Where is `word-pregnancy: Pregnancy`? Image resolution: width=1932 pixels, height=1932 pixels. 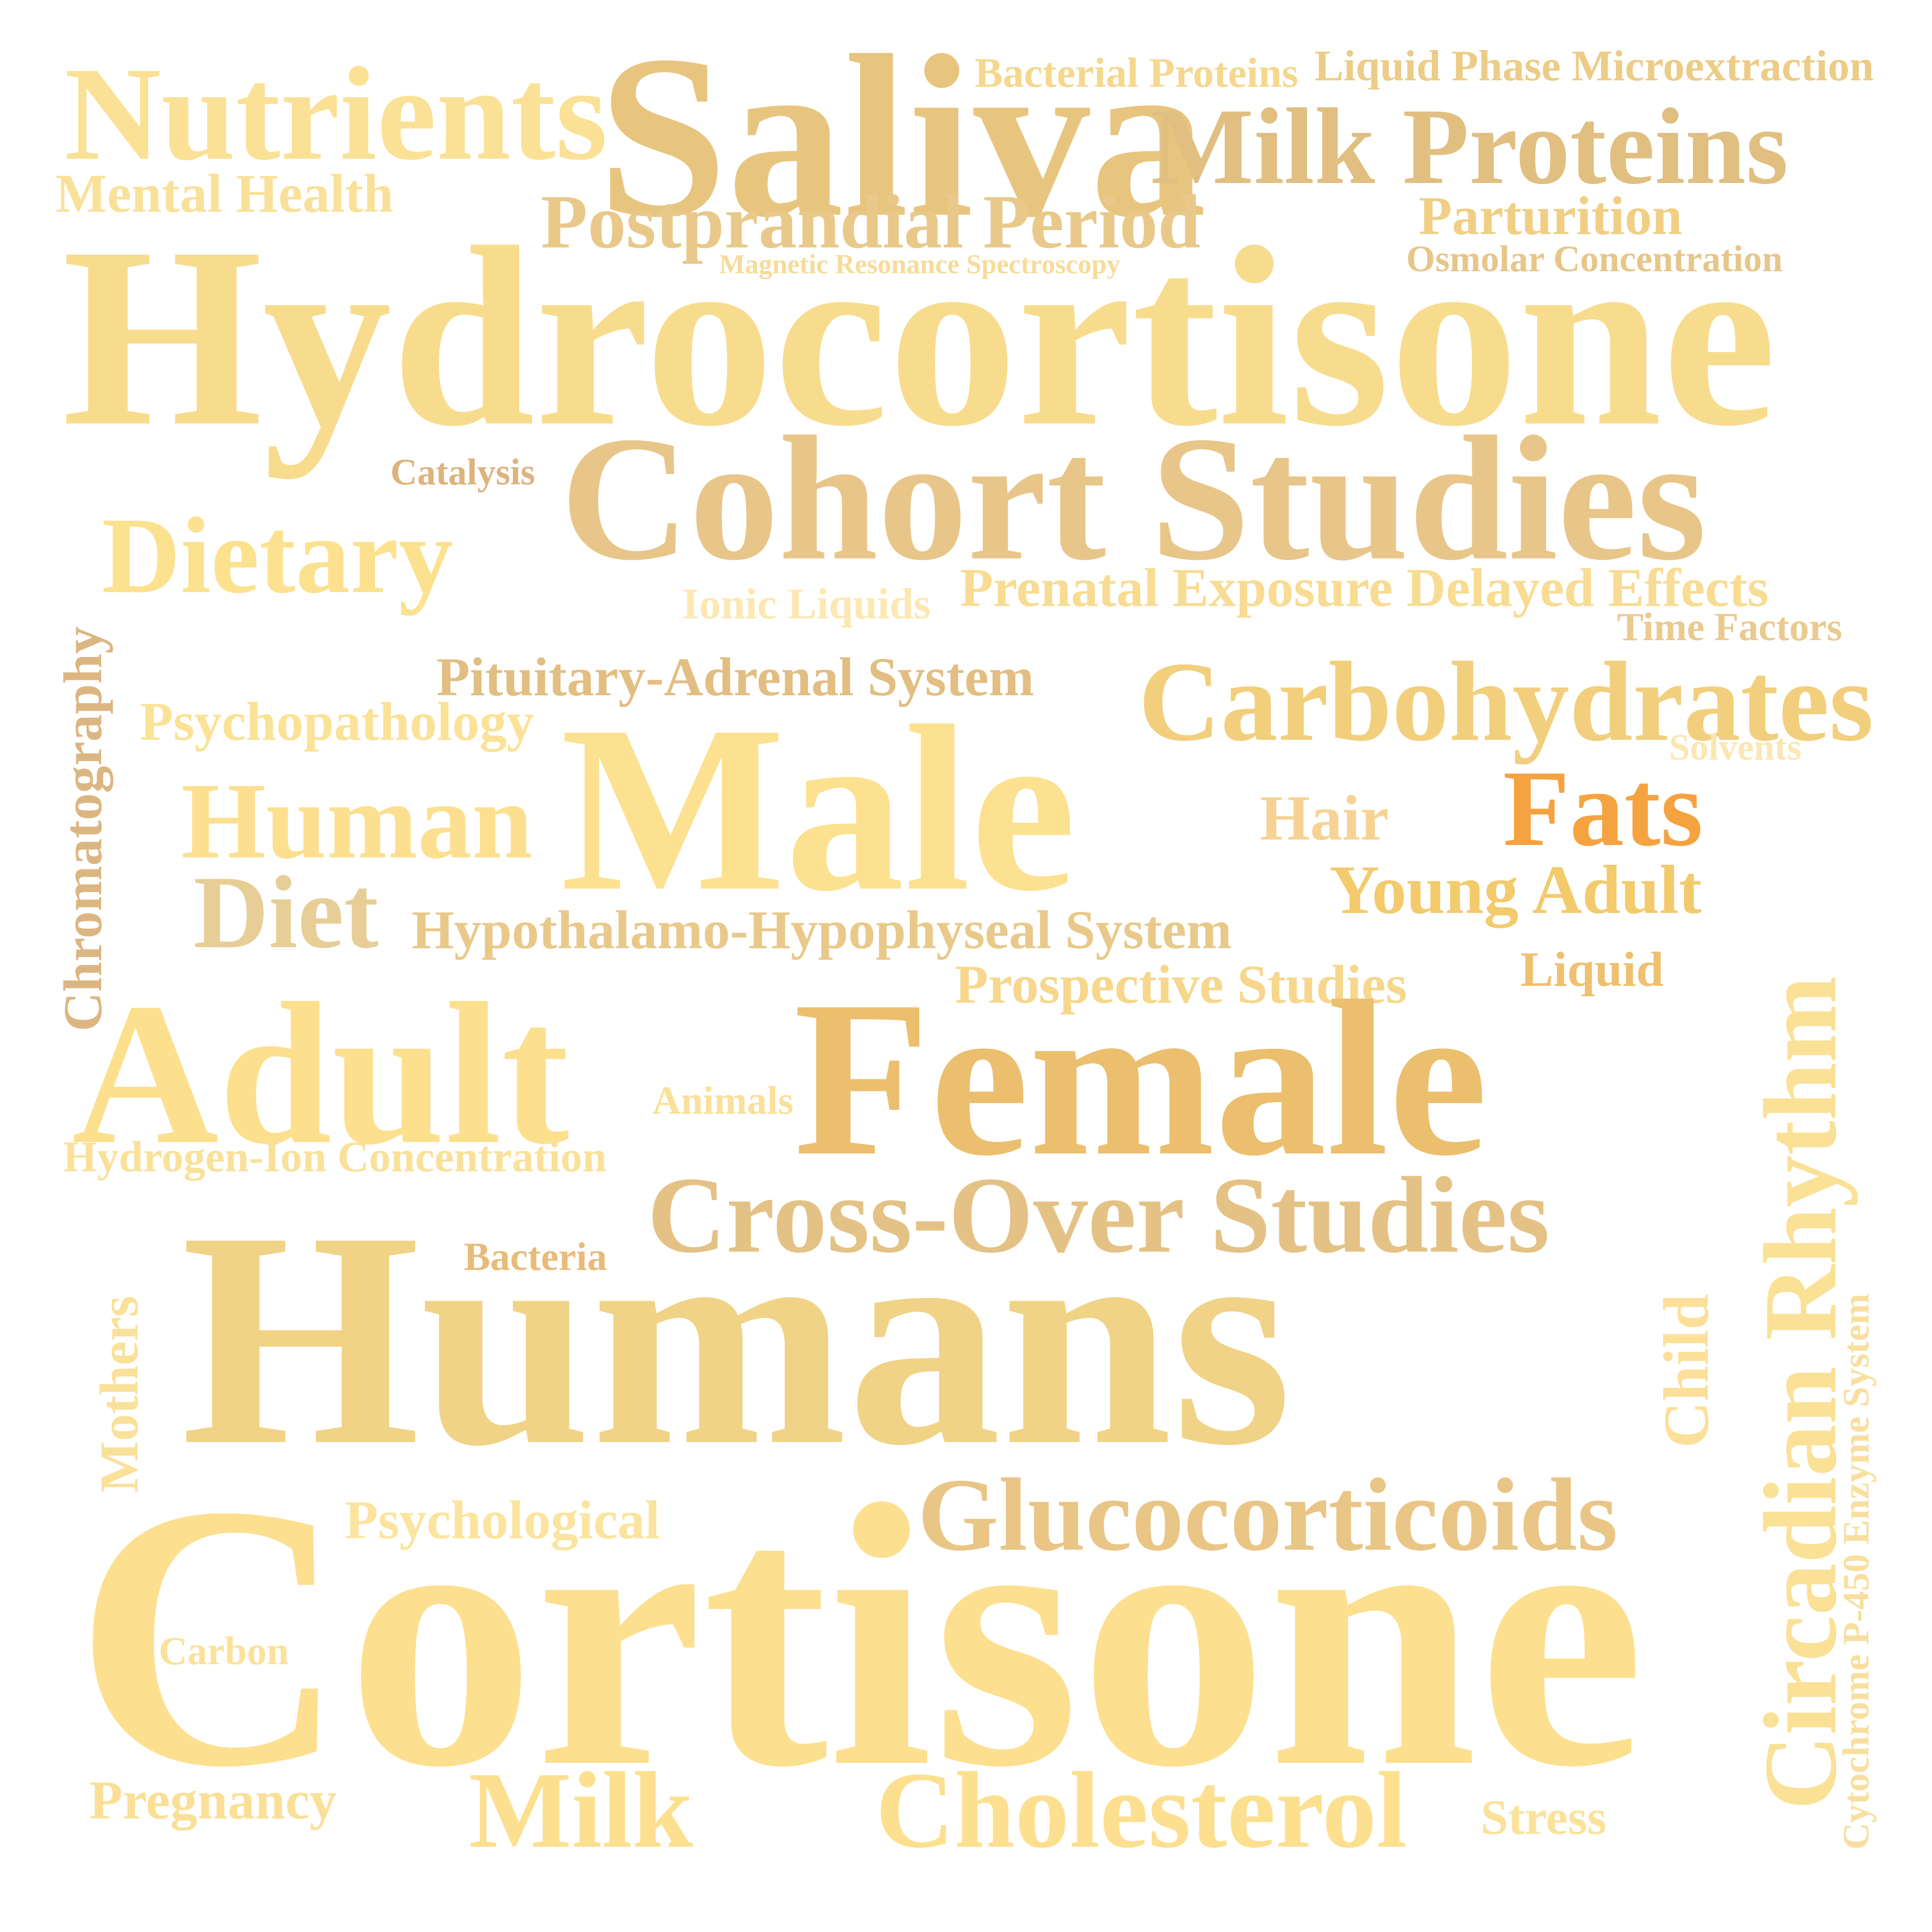 word-pregnancy: Pregnancy is located at coordinates (213, 1800).